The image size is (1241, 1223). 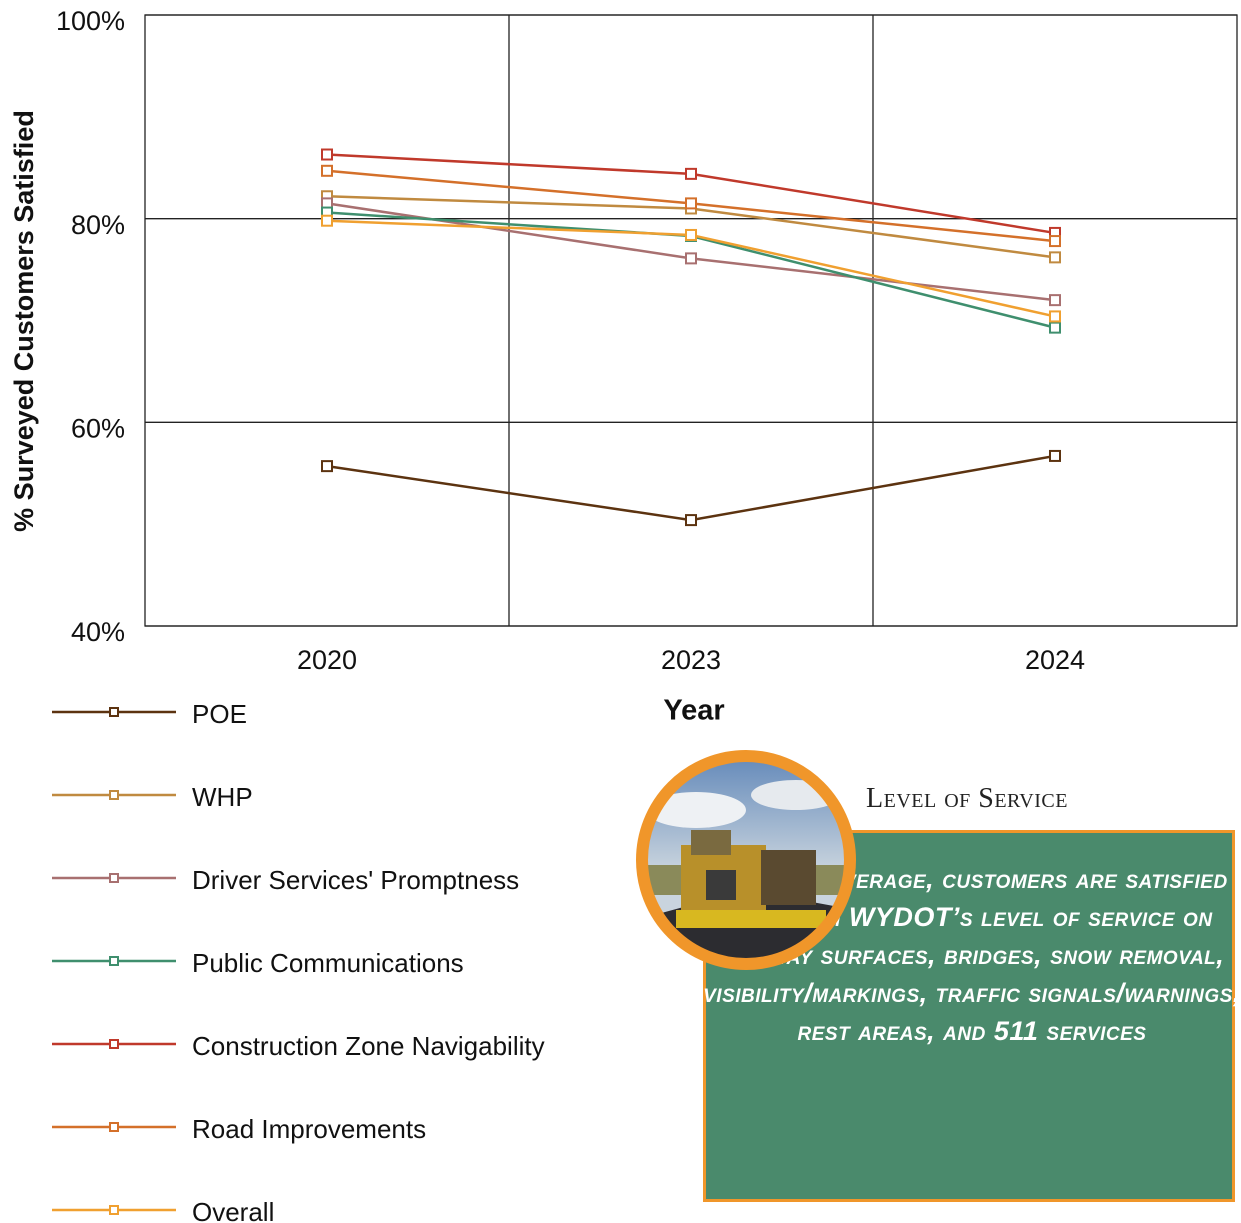 What do you see at coordinates (233, 1210) in the screenshot?
I see `legend-label: Overall` at bounding box center [233, 1210].